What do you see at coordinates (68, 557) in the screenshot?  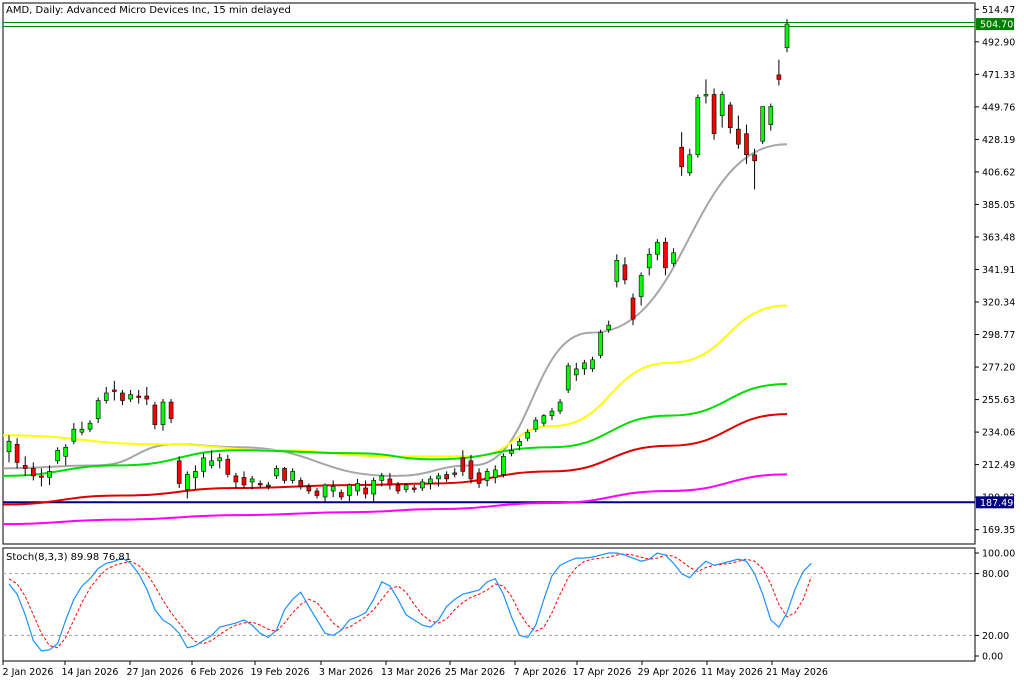 I see `stoch-title: Stoch(8,3,3) 89.98 76.81` at bounding box center [68, 557].